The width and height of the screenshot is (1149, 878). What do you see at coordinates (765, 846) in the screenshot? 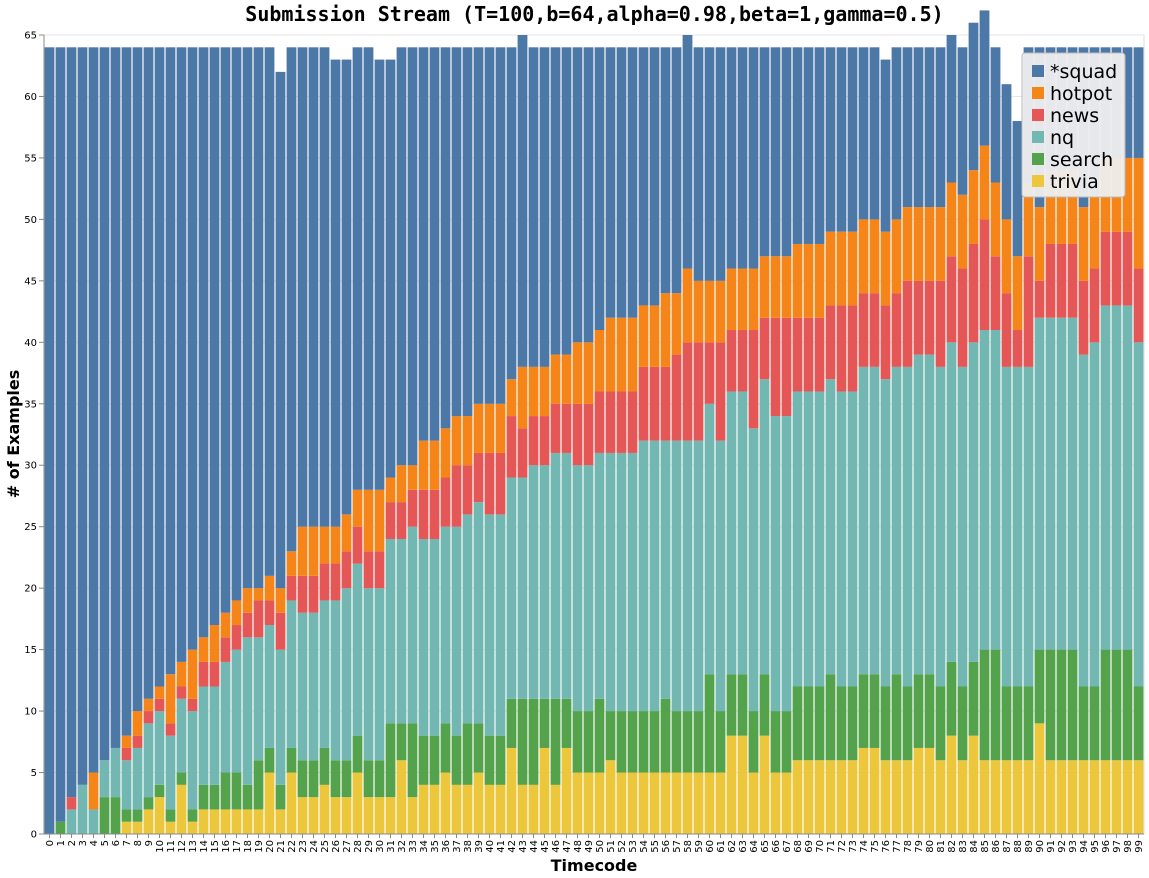
I see `x-tick-label: 65` at bounding box center [765, 846].